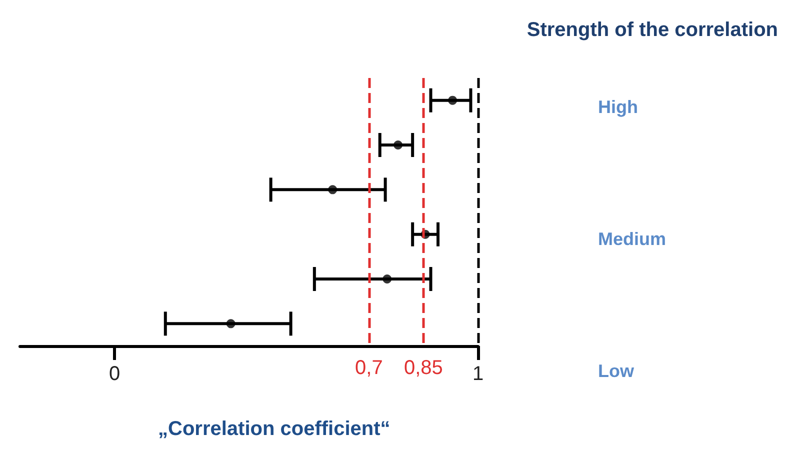 This screenshot has width=792, height=449. Describe the element at coordinates (274, 429) in the screenshot. I see `x-axis-title: „Correlation coefficient“` at that location.